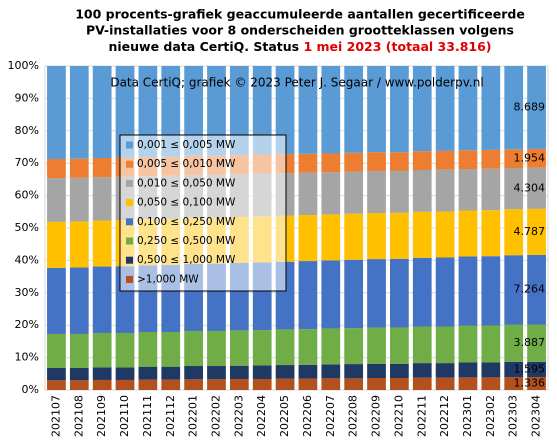 This screenshot has height=441, width=557. What do you see at coordinates (168, 279) in the screenshot?
I see `legend-label: >1,000 MW` at bounding box center [168, 279].